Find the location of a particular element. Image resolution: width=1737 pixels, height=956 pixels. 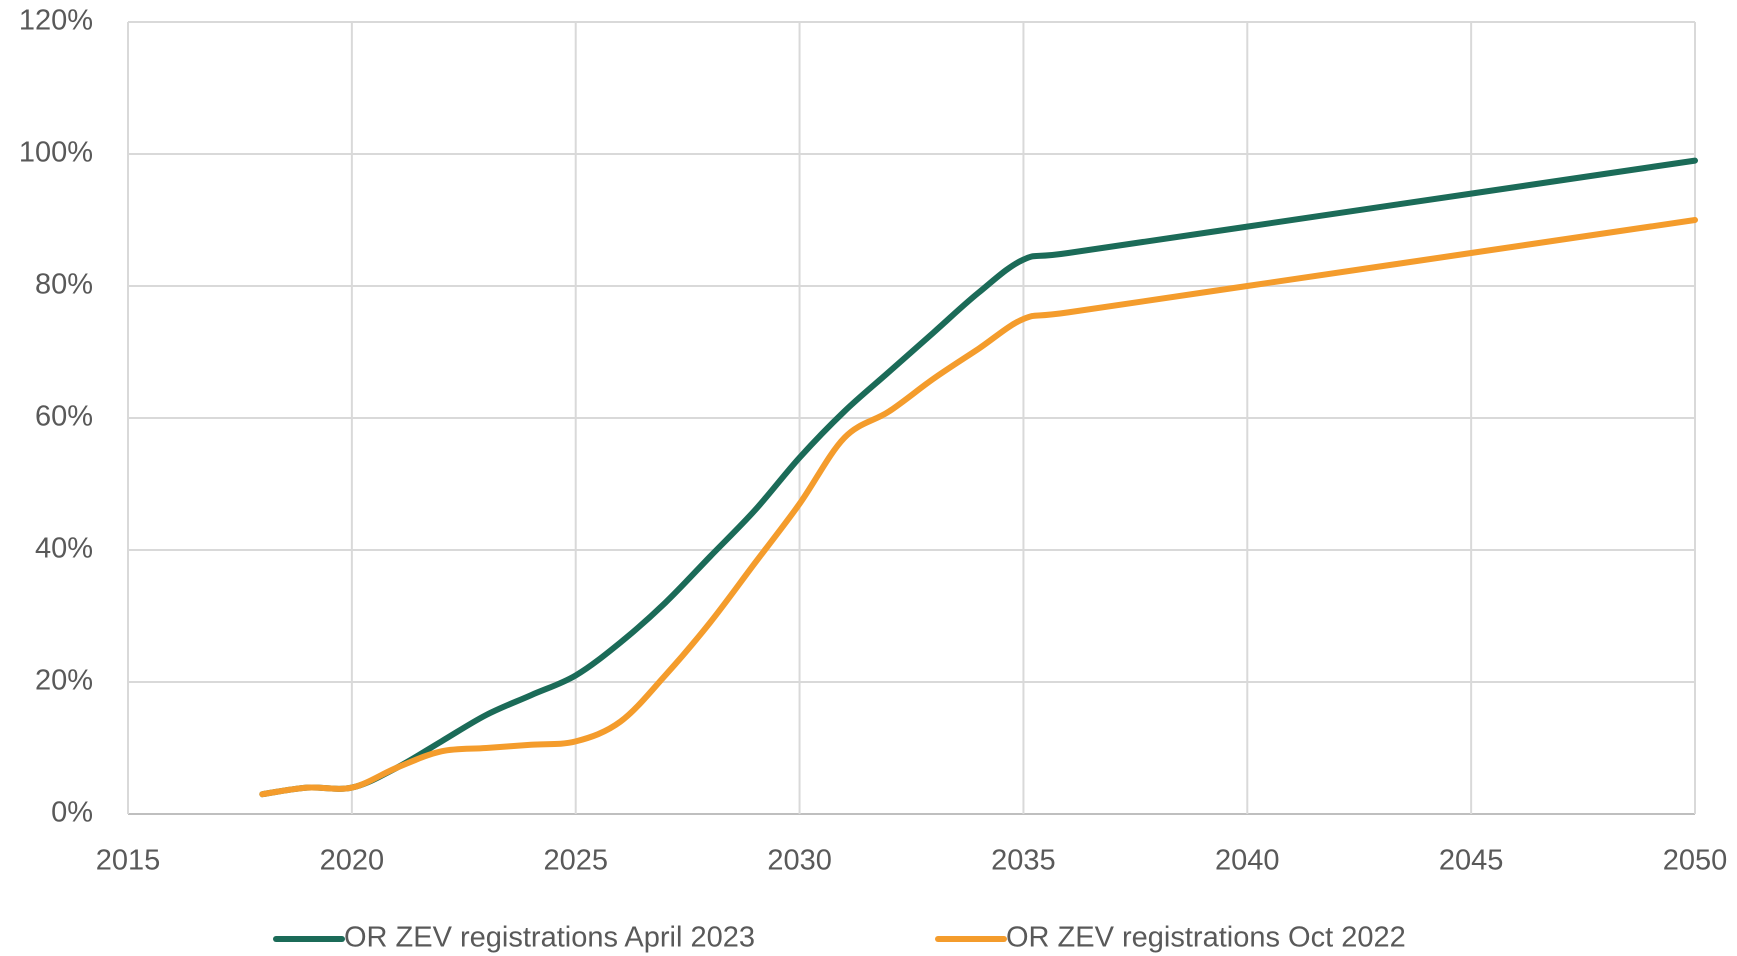

x-tick-label: 2015 is located at coordinates (128, 861).